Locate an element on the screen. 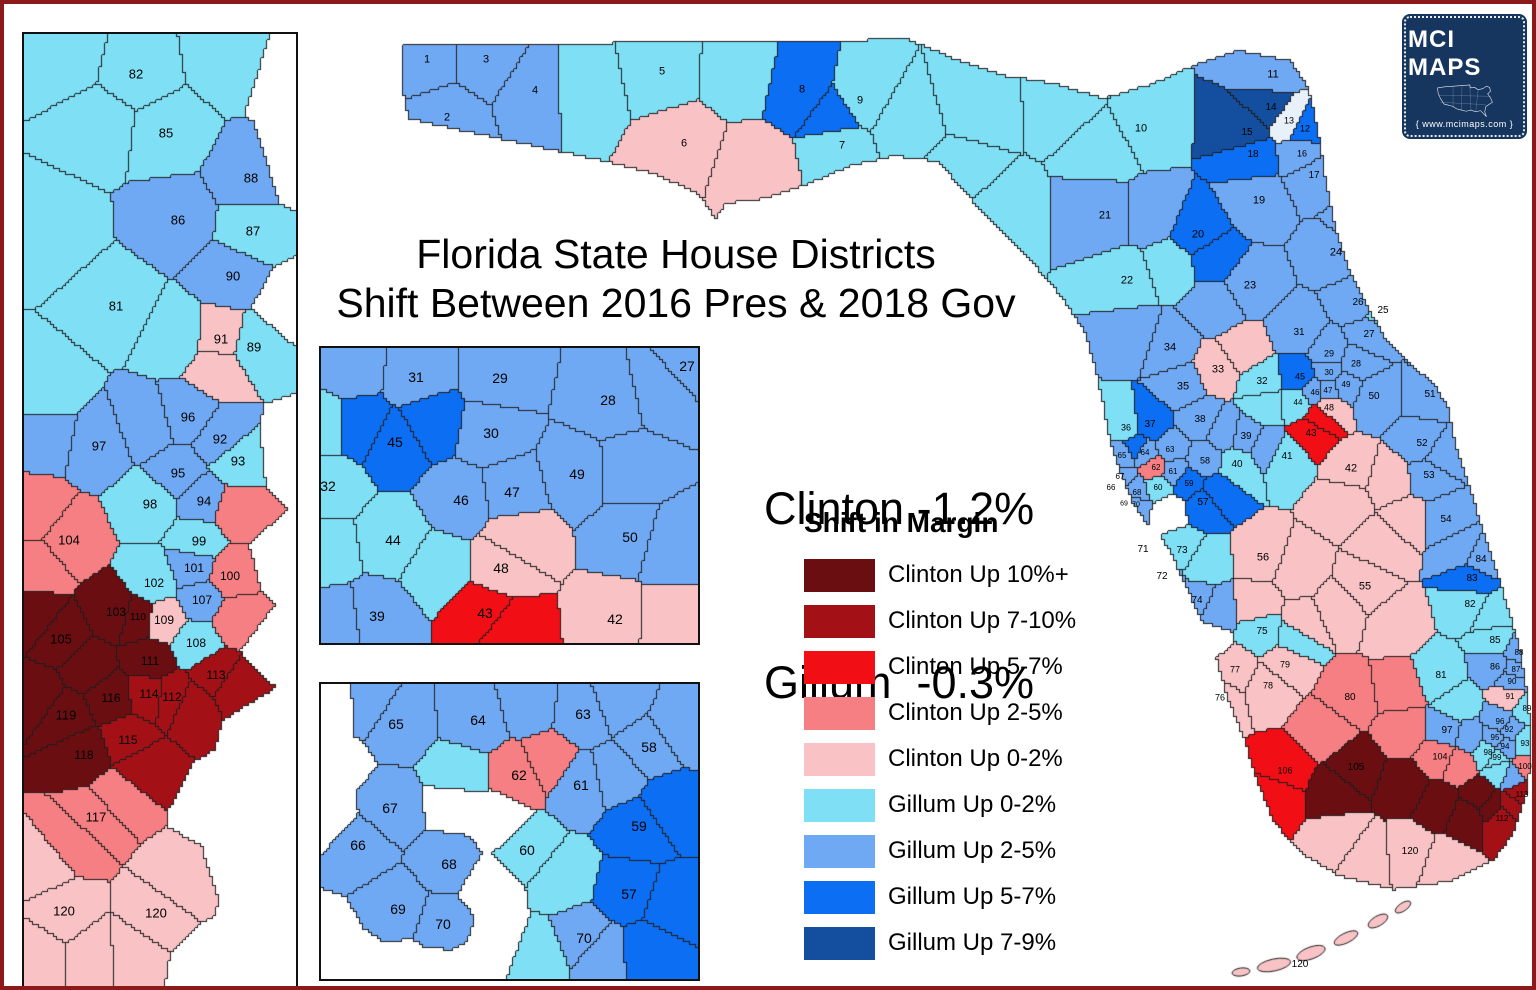 This screenshot has height=990, width=1536. district-label: 80 is located at coordinates (1350, 697).